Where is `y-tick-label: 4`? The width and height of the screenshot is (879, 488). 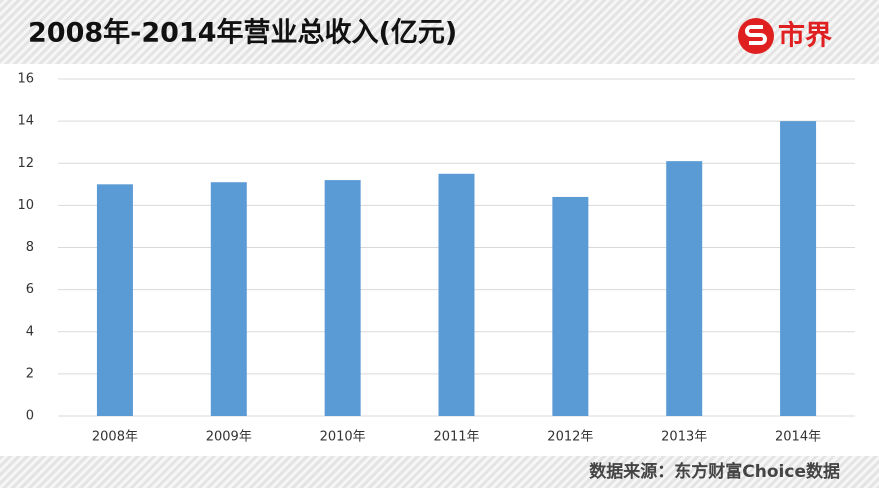 y-tick-label: 4 is located at coordinates (30, 331).